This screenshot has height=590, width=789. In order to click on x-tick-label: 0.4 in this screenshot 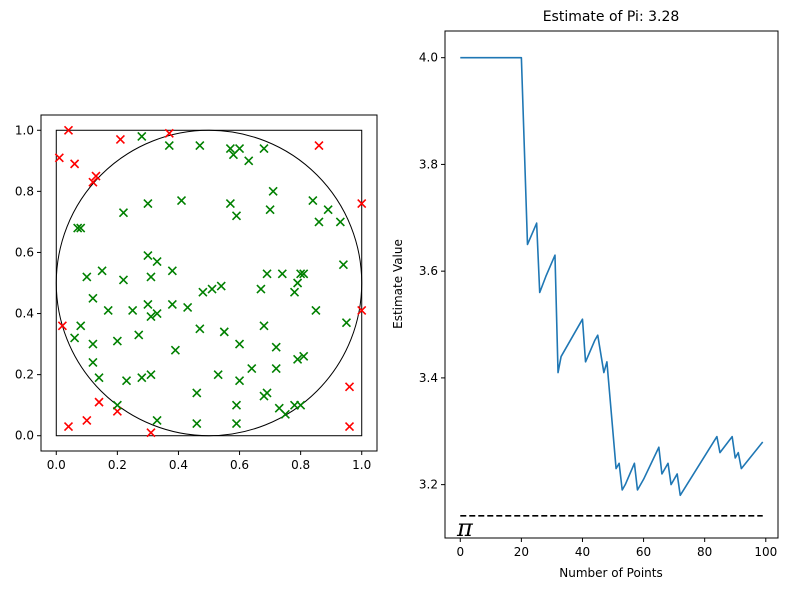, I will do `click(178, 465)`.